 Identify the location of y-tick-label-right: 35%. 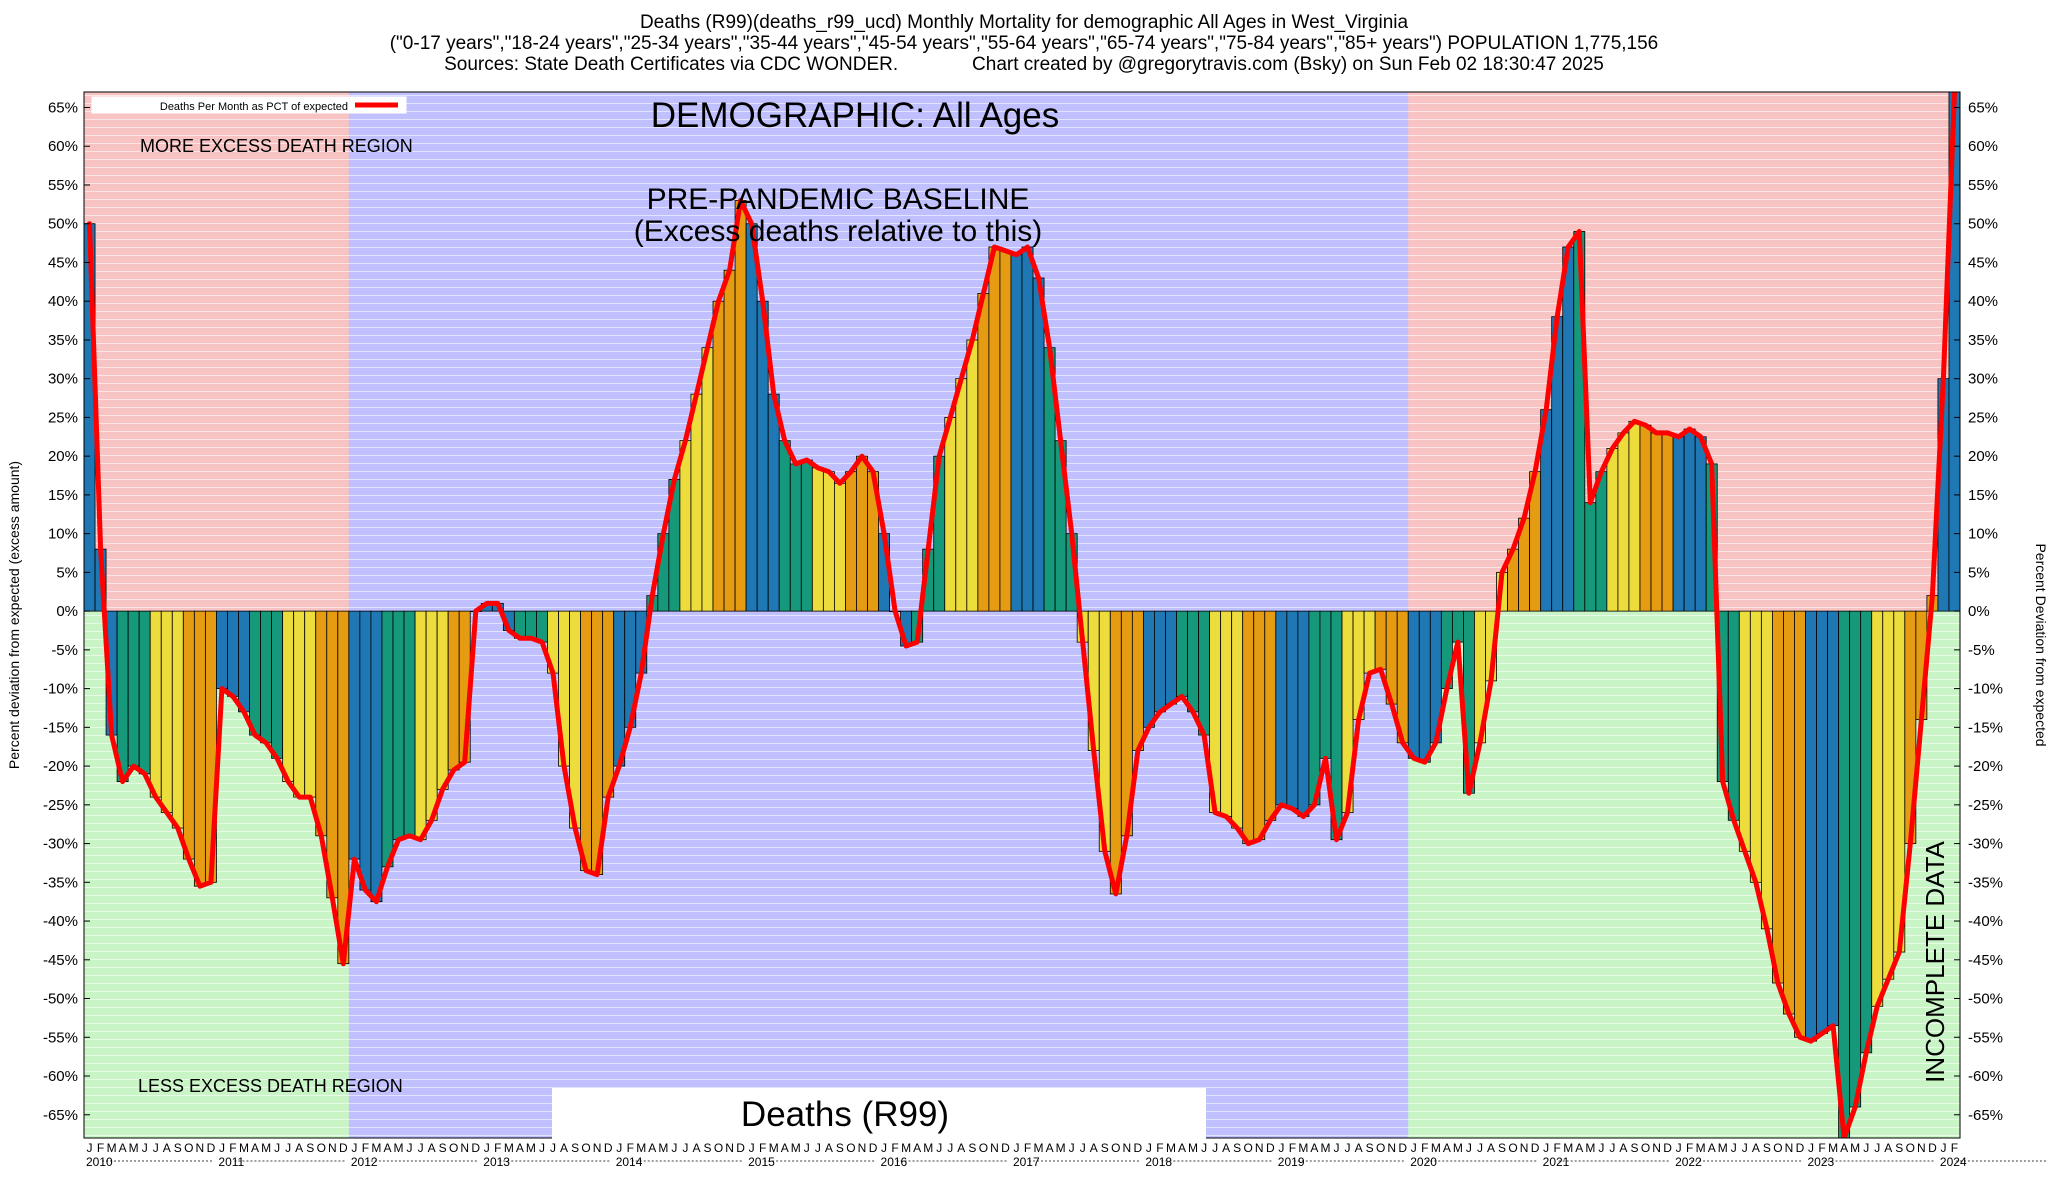
(1983, 340).